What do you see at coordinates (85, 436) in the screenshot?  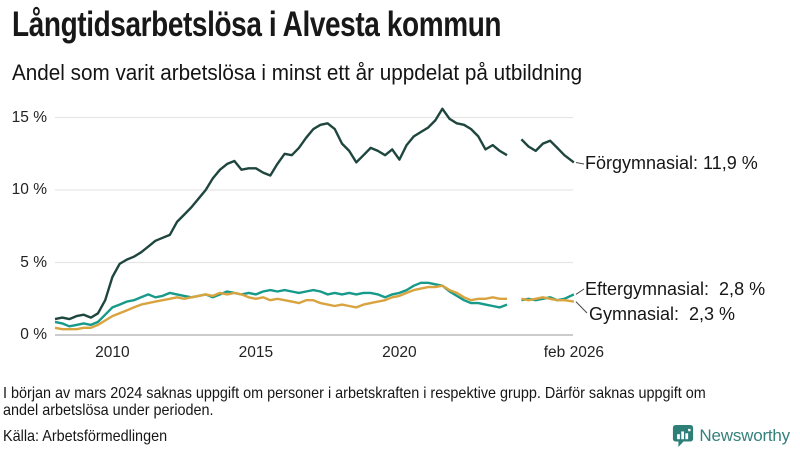 I see `source-credit: Källa: Arbetsförmedlingen` at bounding box center [85, 436].